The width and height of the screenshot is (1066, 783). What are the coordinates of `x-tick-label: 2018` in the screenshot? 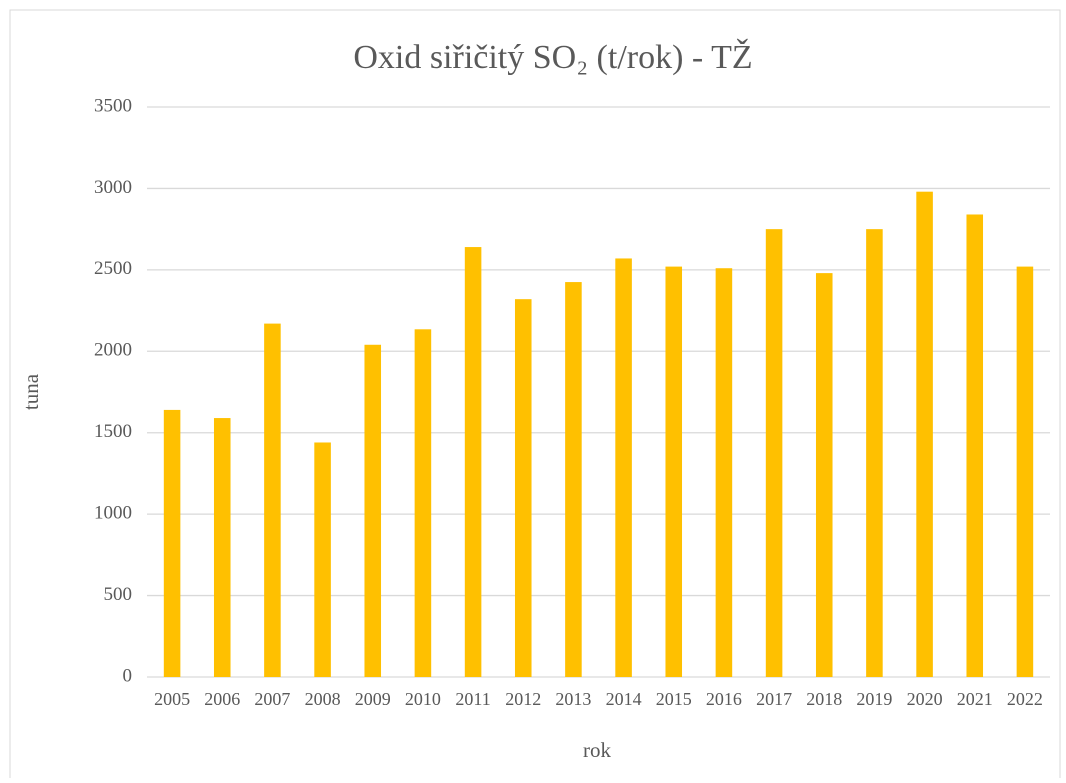 It's located at (824, 699).